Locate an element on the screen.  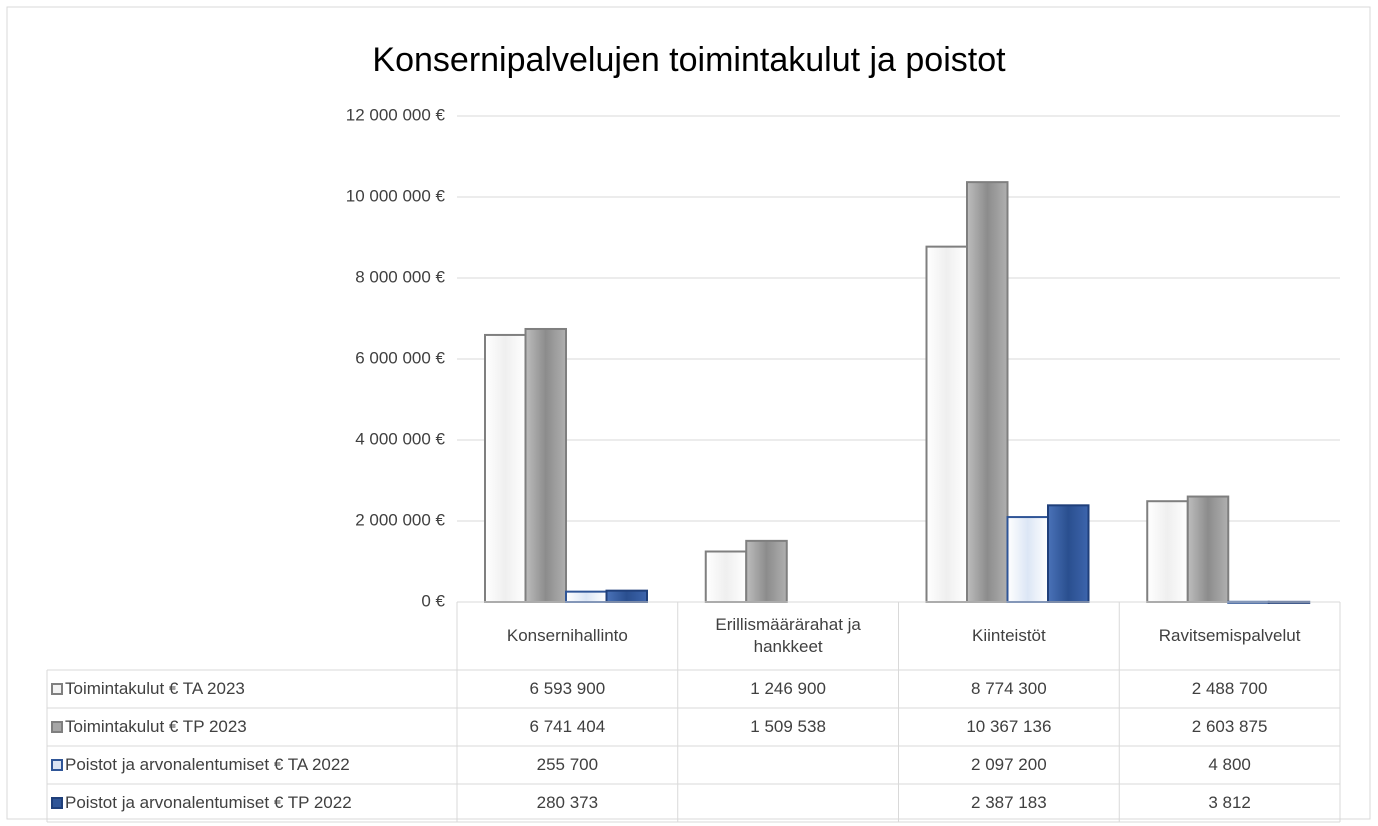
x-tick-label: Konsernihallinto is located at coordinates (567, 635).